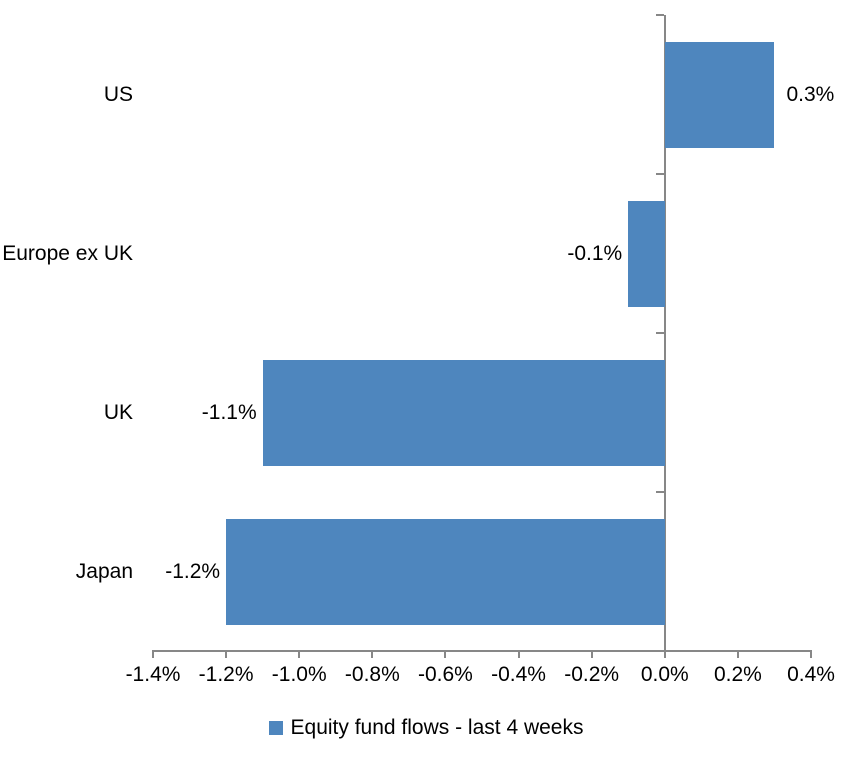 The width and height of the screenshot is (852, 757). I want to click on x-tick-label: -0.6%, so click(445, 674).